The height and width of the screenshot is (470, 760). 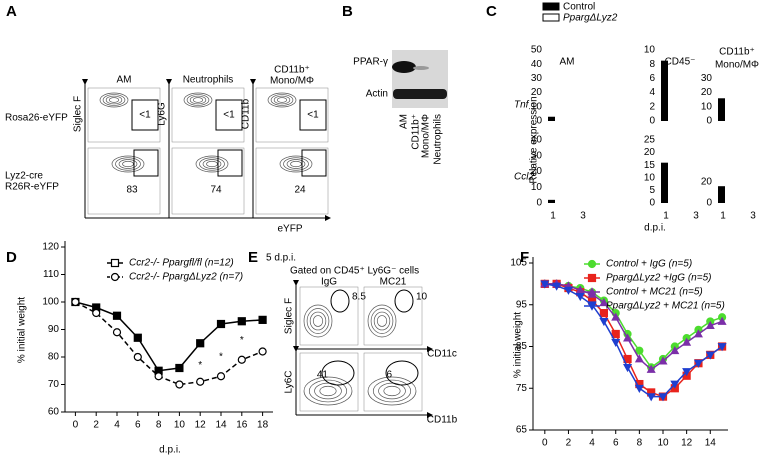 I want to click on row-label: Lyz2-cre, so click(x=24, y=176).